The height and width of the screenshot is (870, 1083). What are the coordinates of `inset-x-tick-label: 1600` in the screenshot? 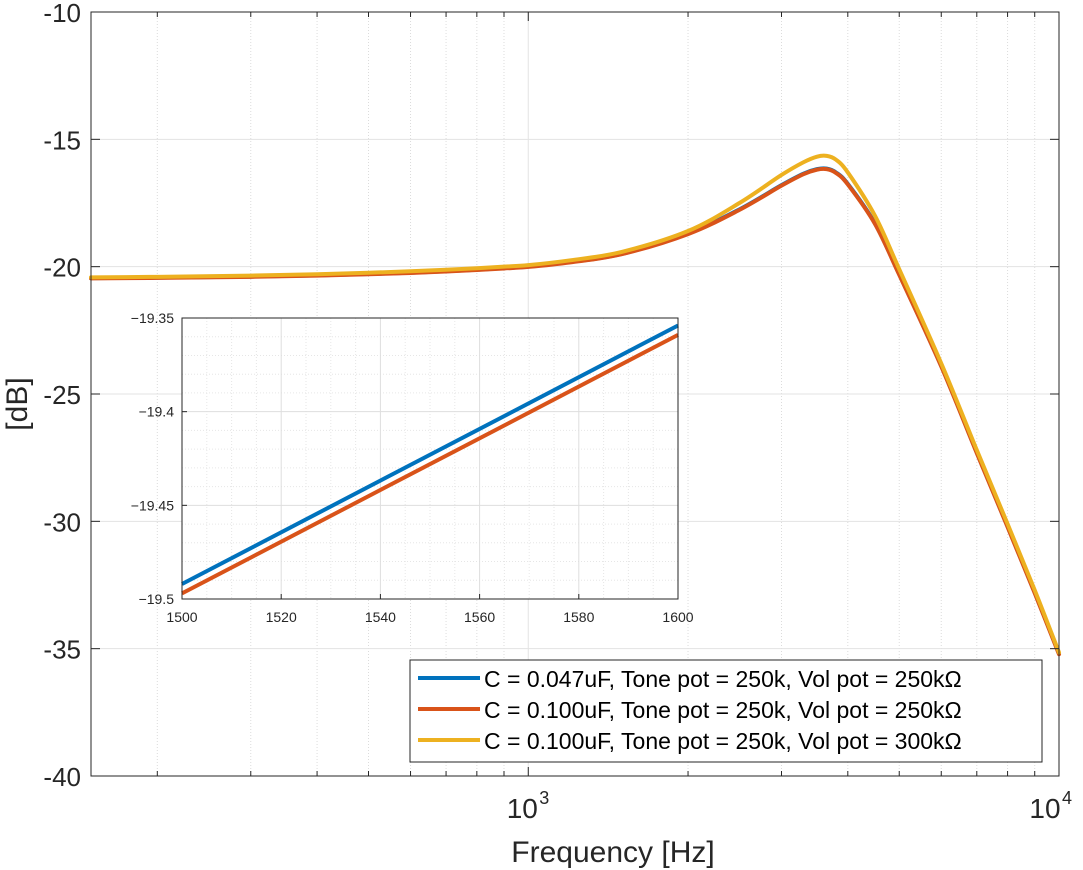 It's located at (677, 617).